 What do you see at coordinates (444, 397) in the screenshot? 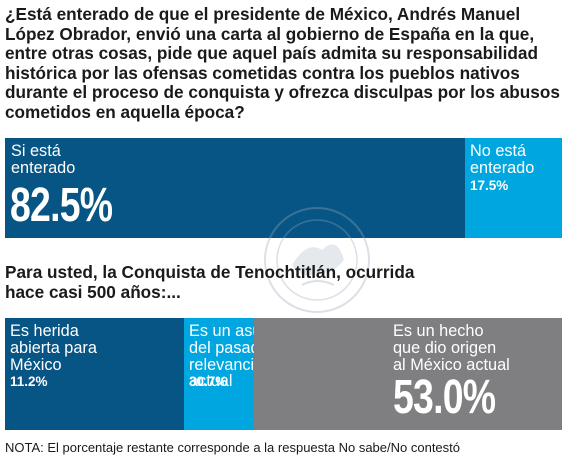
I see `value-label-hecho-origen: 53.0%` at bounding box center [444, 397].